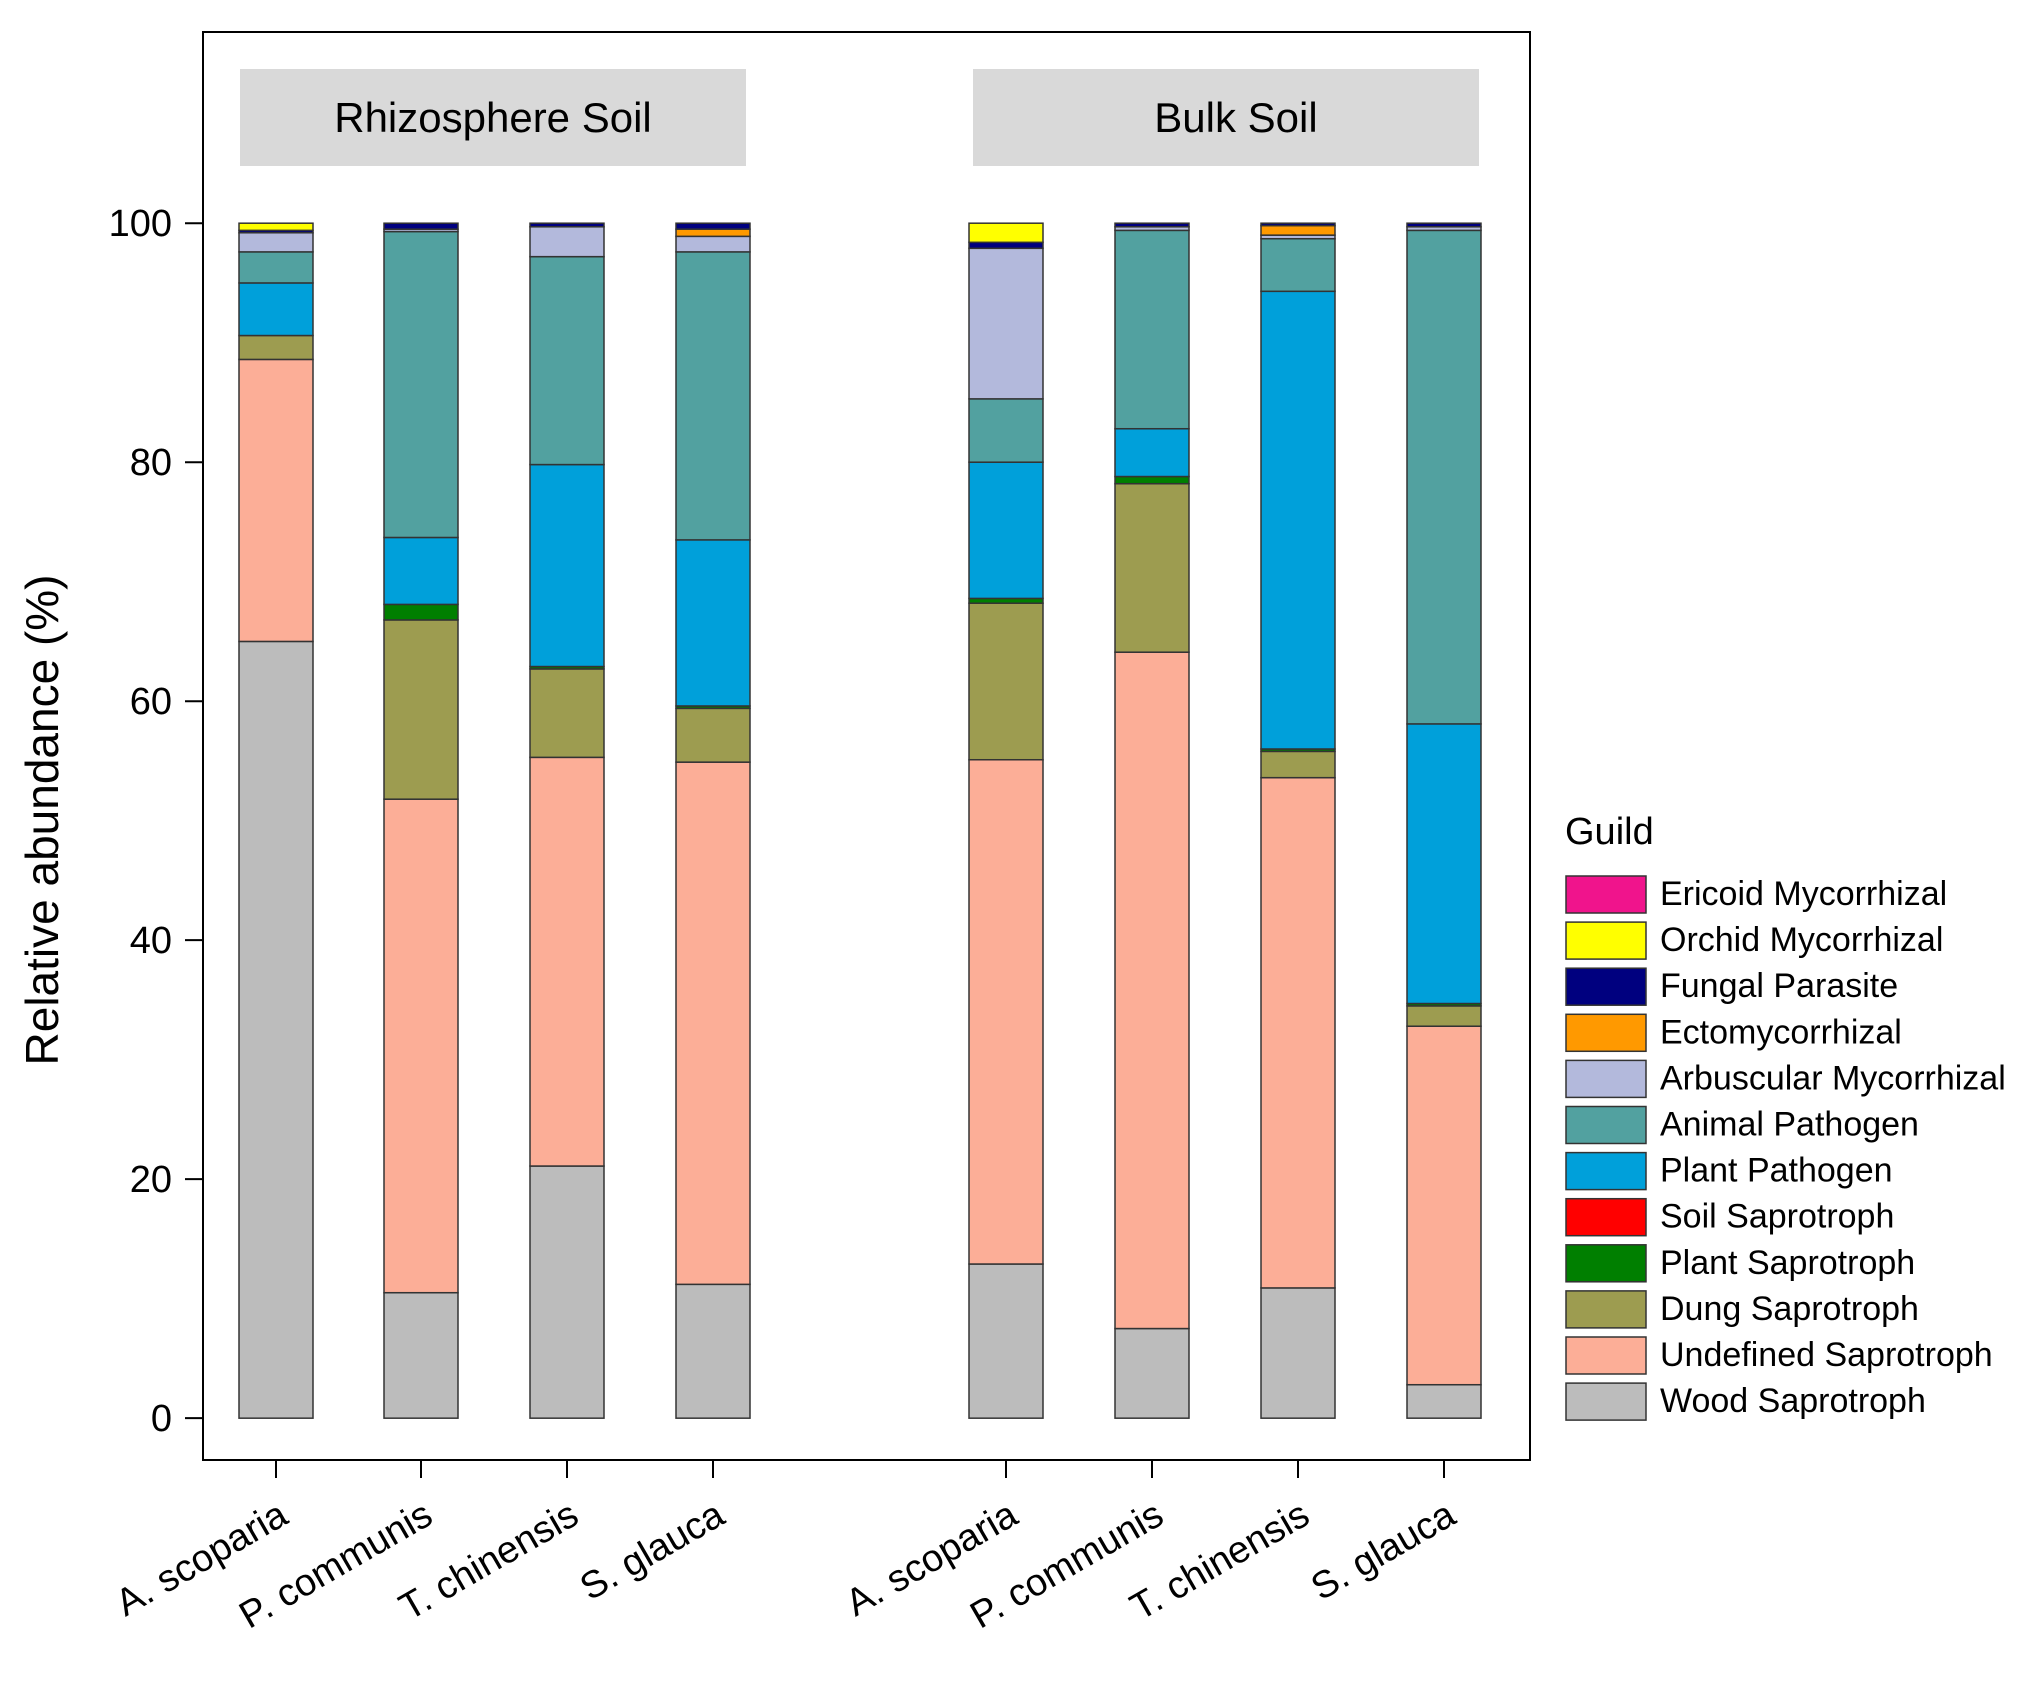  What do you see at coordinates (1152, 820) in the screenshot?
I see `bar-bulk-soil-p-communis` at bounding box center [1152, 820].